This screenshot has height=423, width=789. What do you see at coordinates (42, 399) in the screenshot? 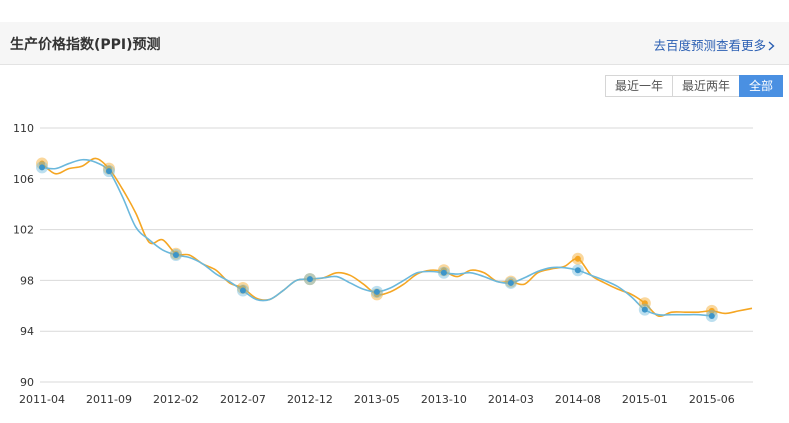
I see `x-tick-label: 2011-04` at bounding box center [42, 399].